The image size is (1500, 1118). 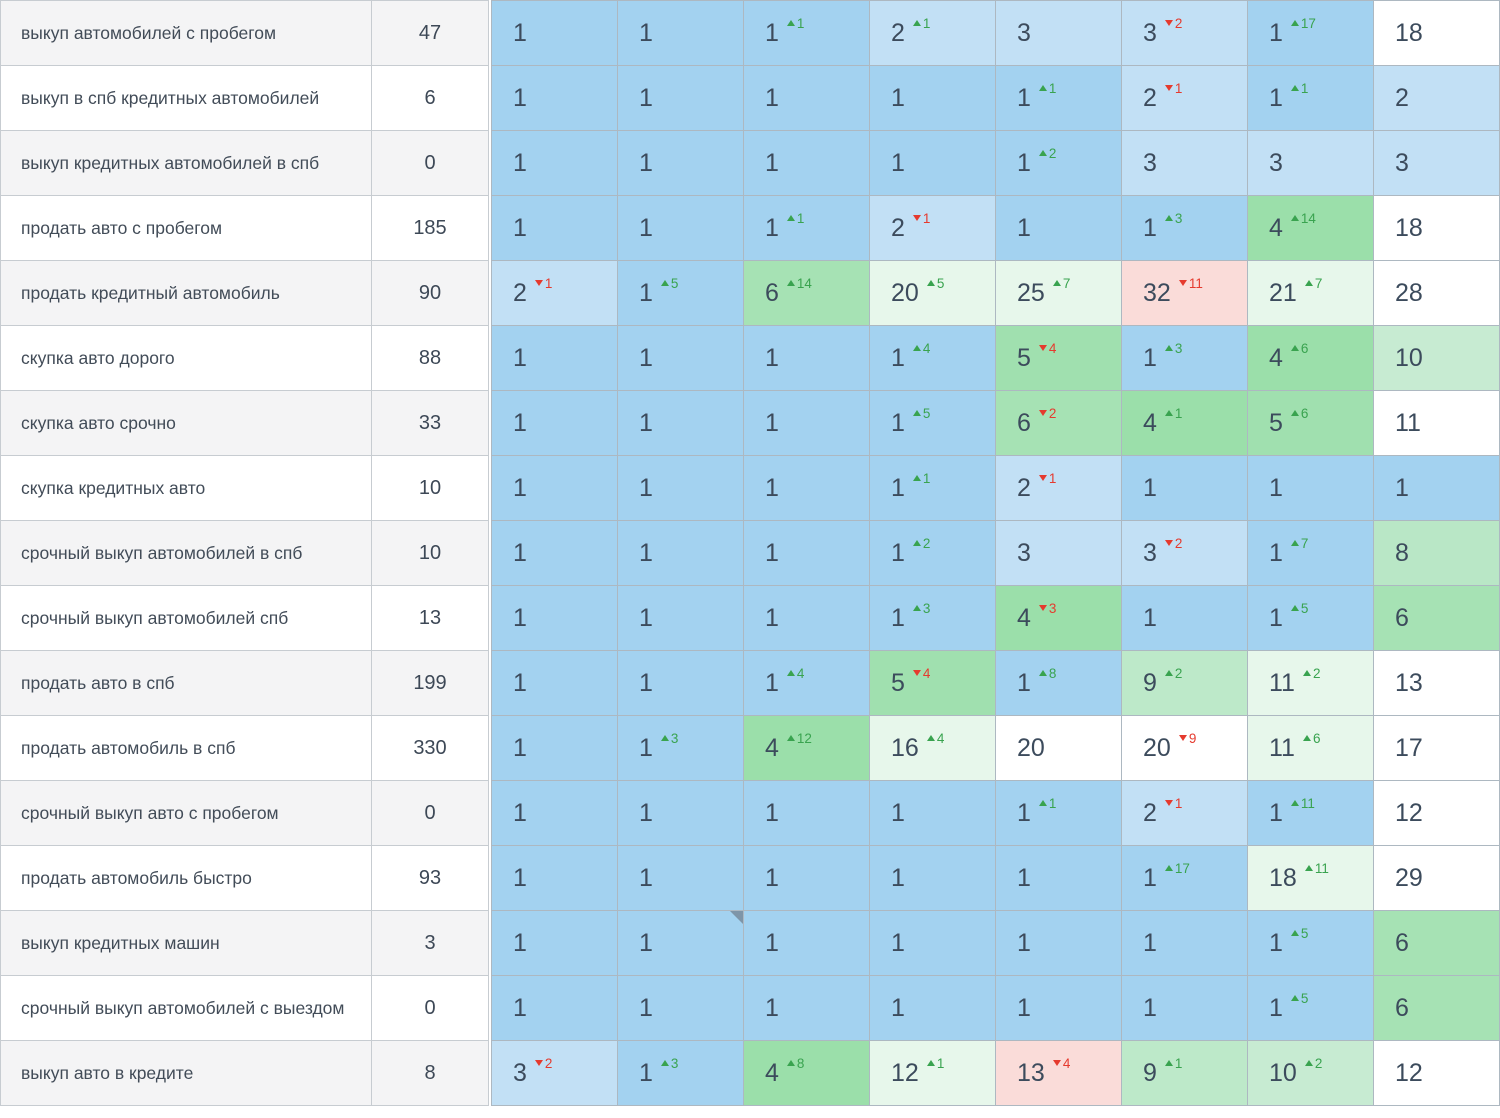 What do you see at coordinates (186, 228) in the screenshot?
I see `keyword-cell: продать авто с пробегом` at bounding box center [186, 228].